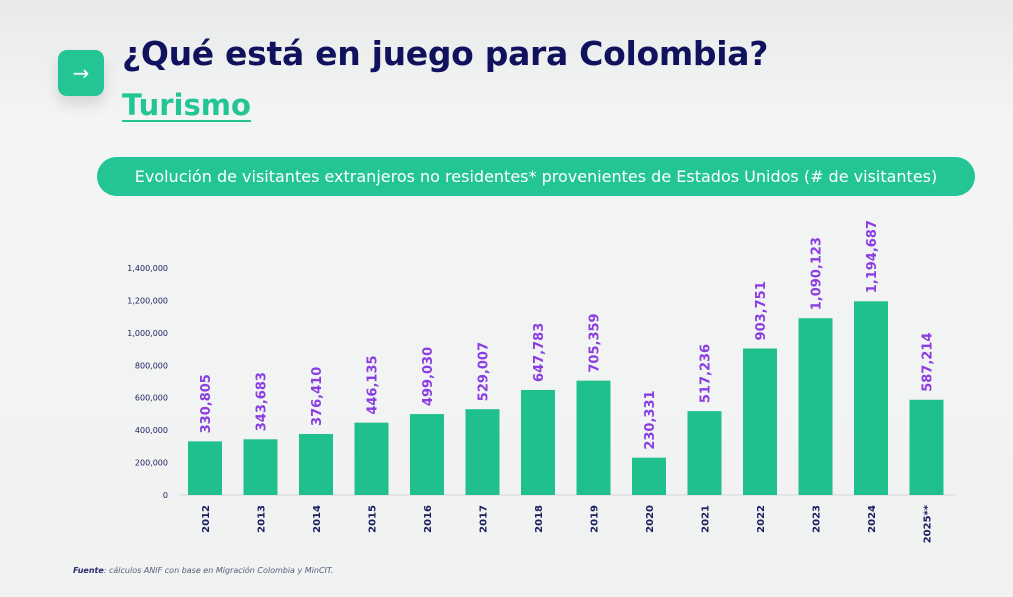 This screenshot has height=597, width=1013. Describe the element at coordinates (595, 519) in the screenshot. I see `x-tick-label: 2019` at that location.